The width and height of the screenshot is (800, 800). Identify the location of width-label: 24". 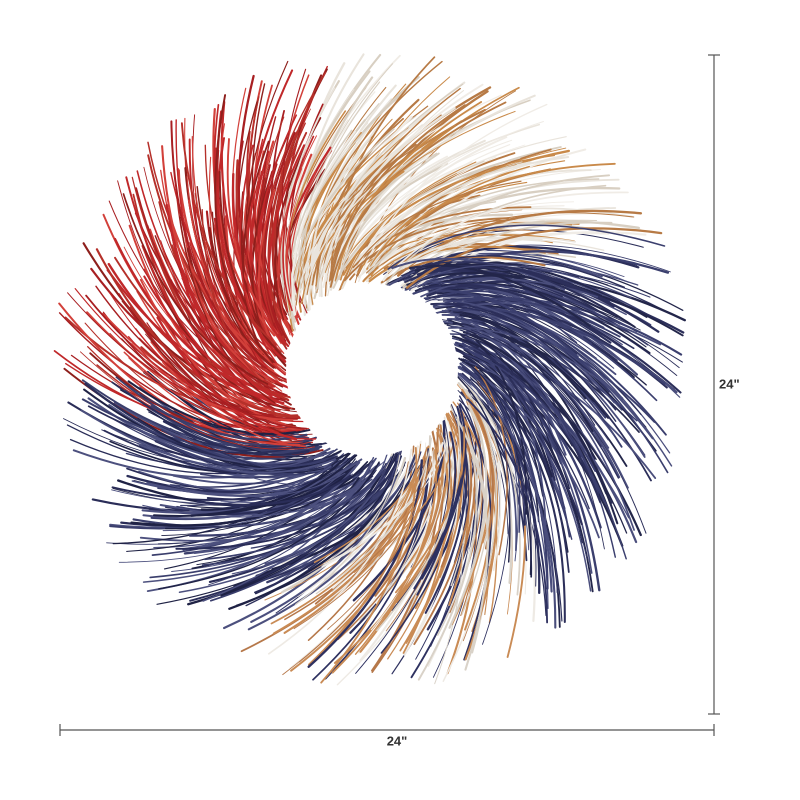
(397, 740).